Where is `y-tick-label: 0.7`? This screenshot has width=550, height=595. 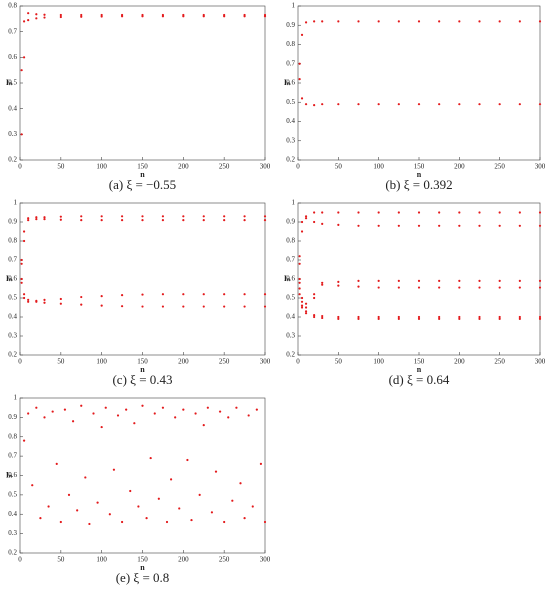
y-tick-label: 0.7 is located at coordinates (290, 63).